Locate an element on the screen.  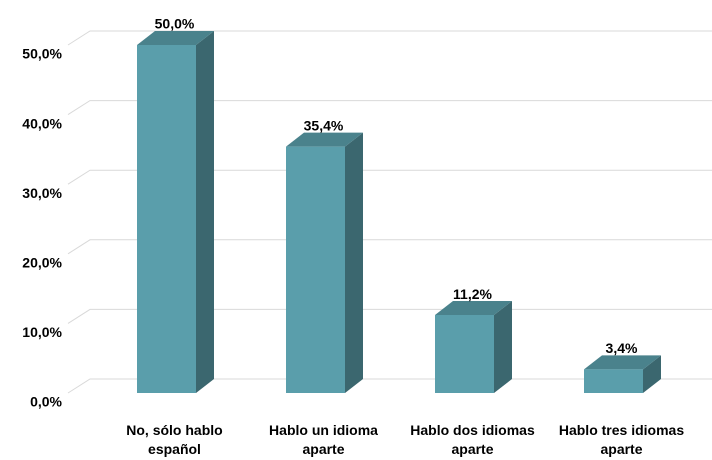
x-tick-label: No, sólo hablo español is located at coordinates (174, 439).